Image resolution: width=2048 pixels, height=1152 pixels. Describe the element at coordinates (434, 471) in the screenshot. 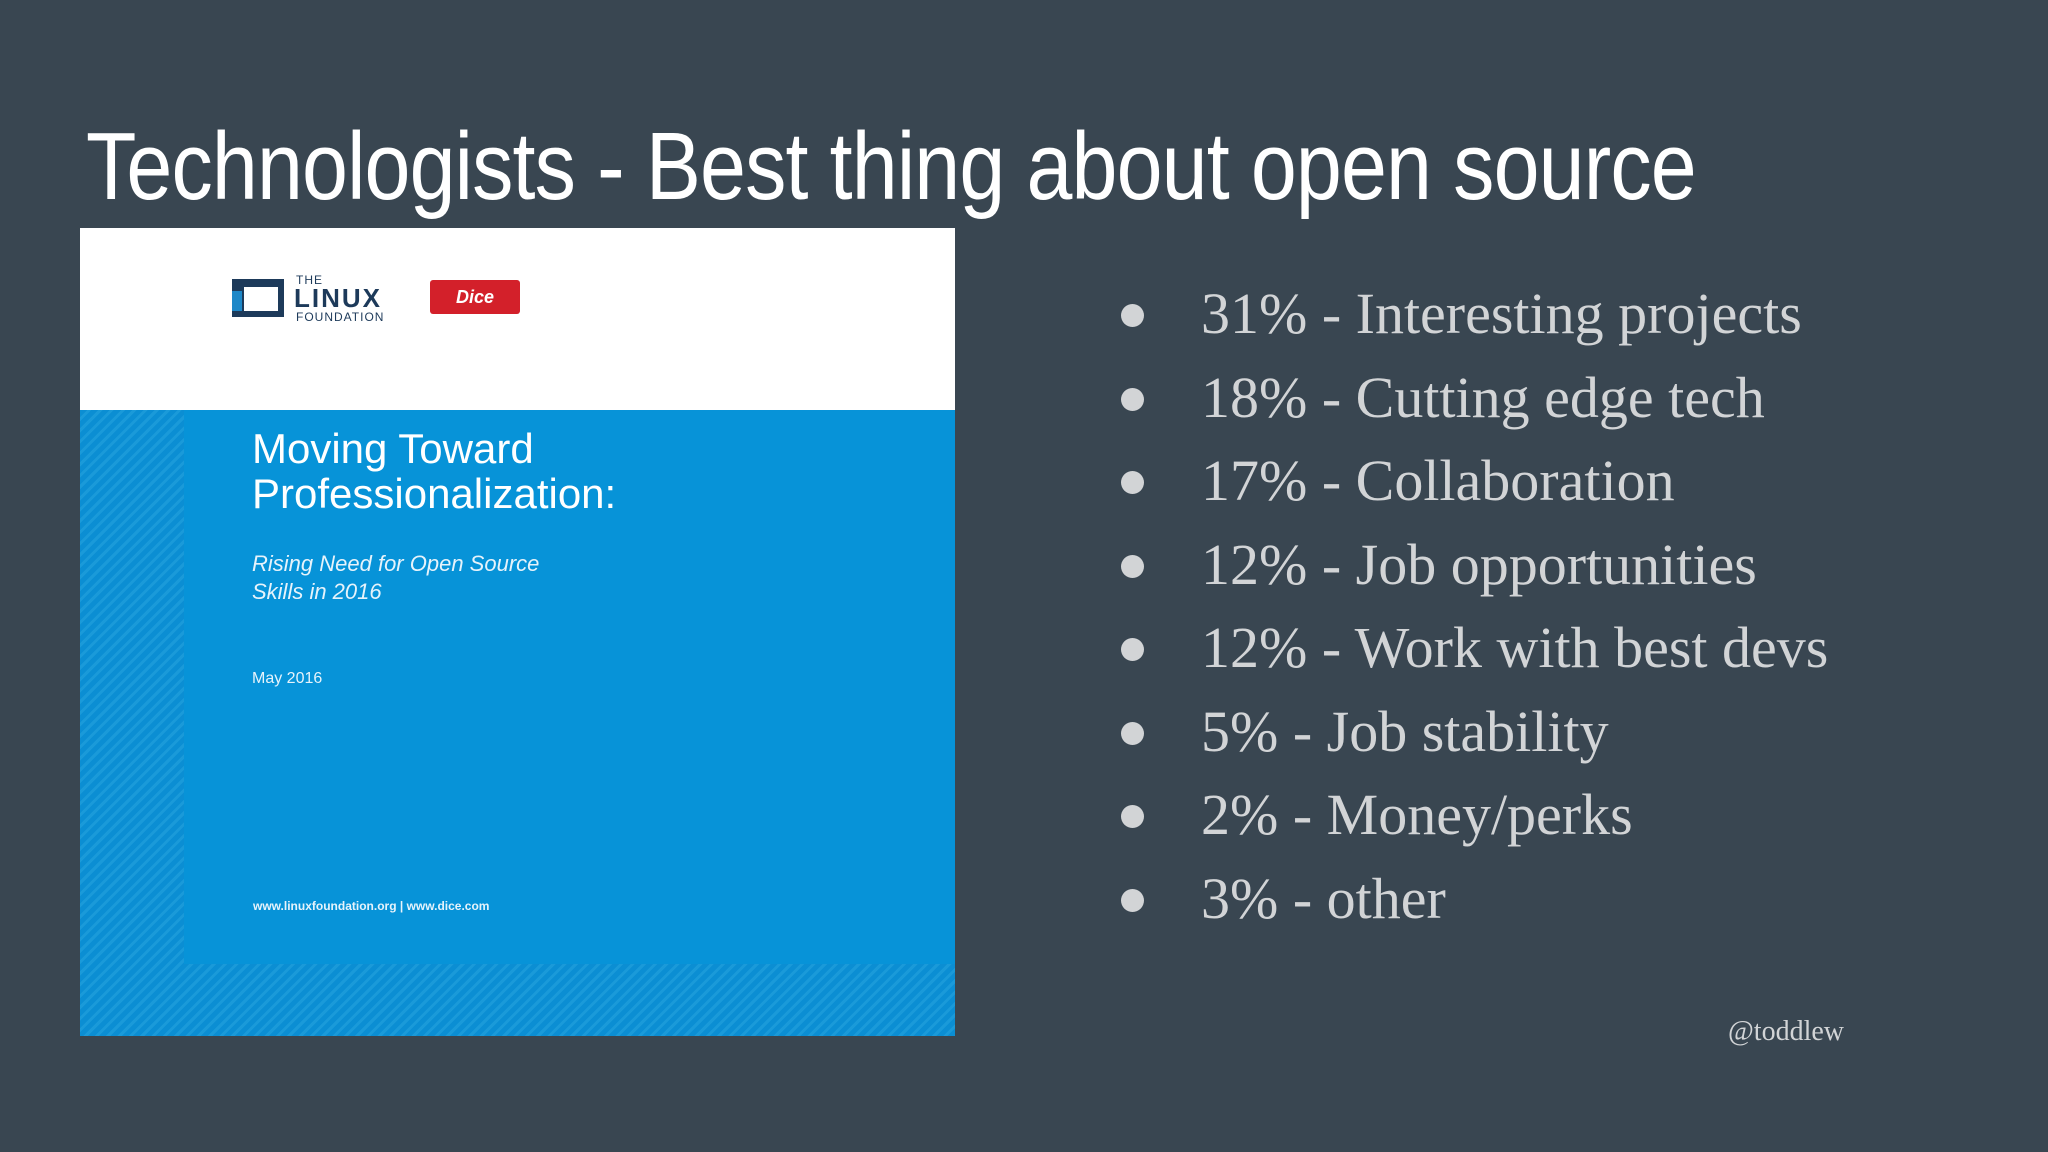

I see `cover-title: Moving Toward Professionalization:` at that location.